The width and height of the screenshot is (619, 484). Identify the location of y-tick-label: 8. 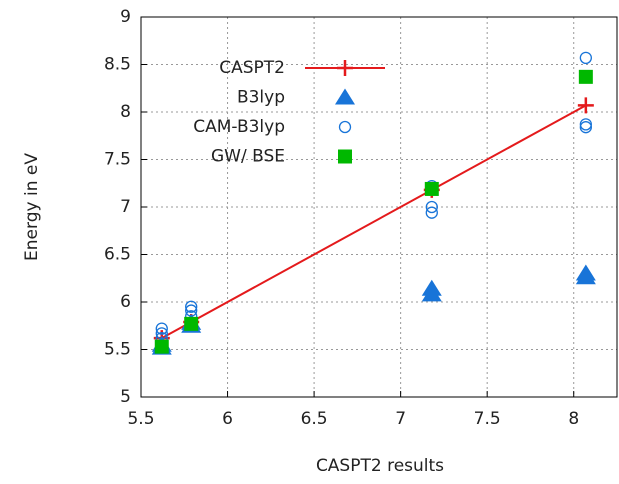
(125, 112).